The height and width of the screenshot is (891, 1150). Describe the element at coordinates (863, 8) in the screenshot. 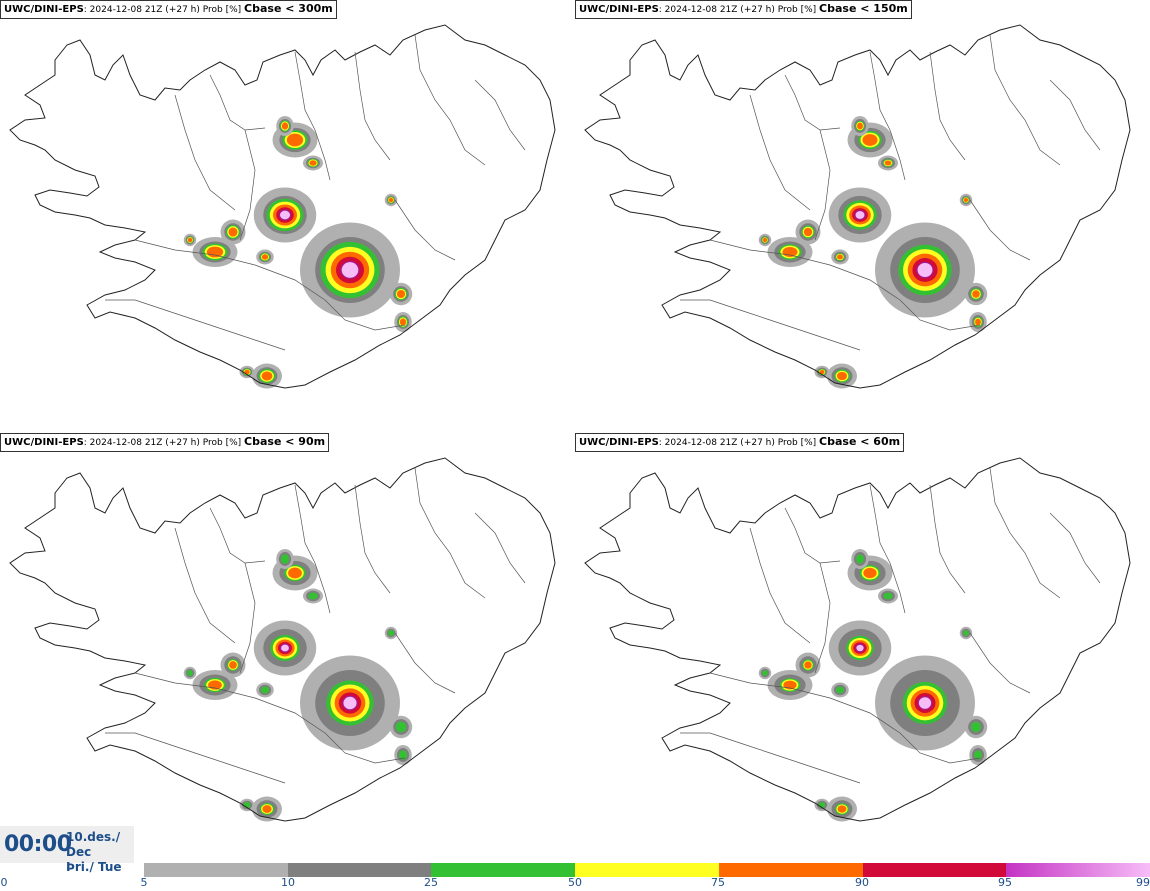

I see `cbase-threshold: Cbase < 150m` at that location.